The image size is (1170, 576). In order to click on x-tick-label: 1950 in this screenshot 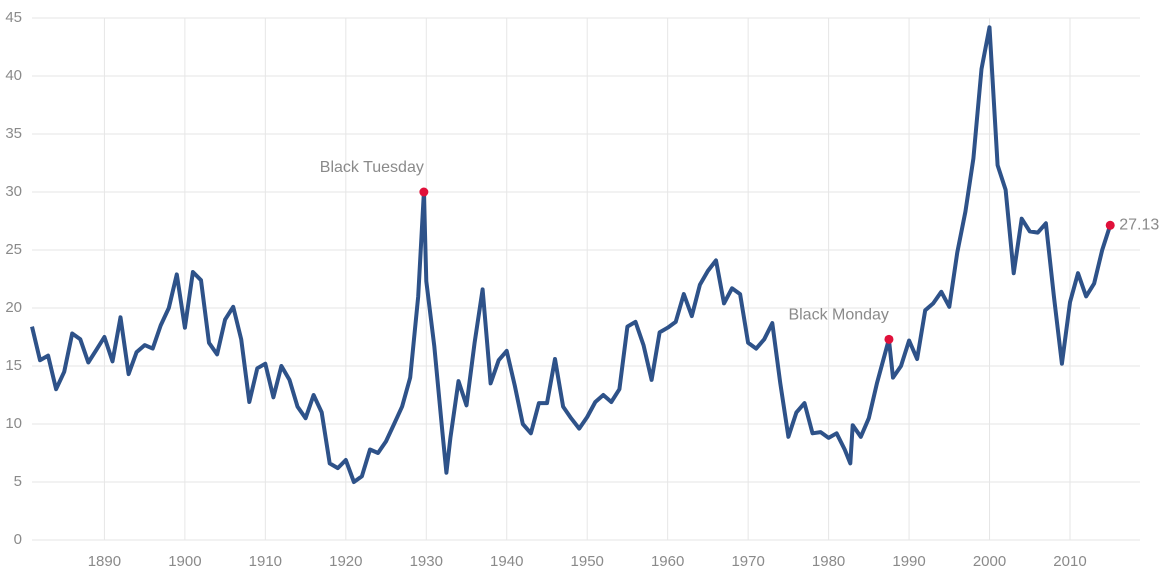, I will do `click(587, 561)`.